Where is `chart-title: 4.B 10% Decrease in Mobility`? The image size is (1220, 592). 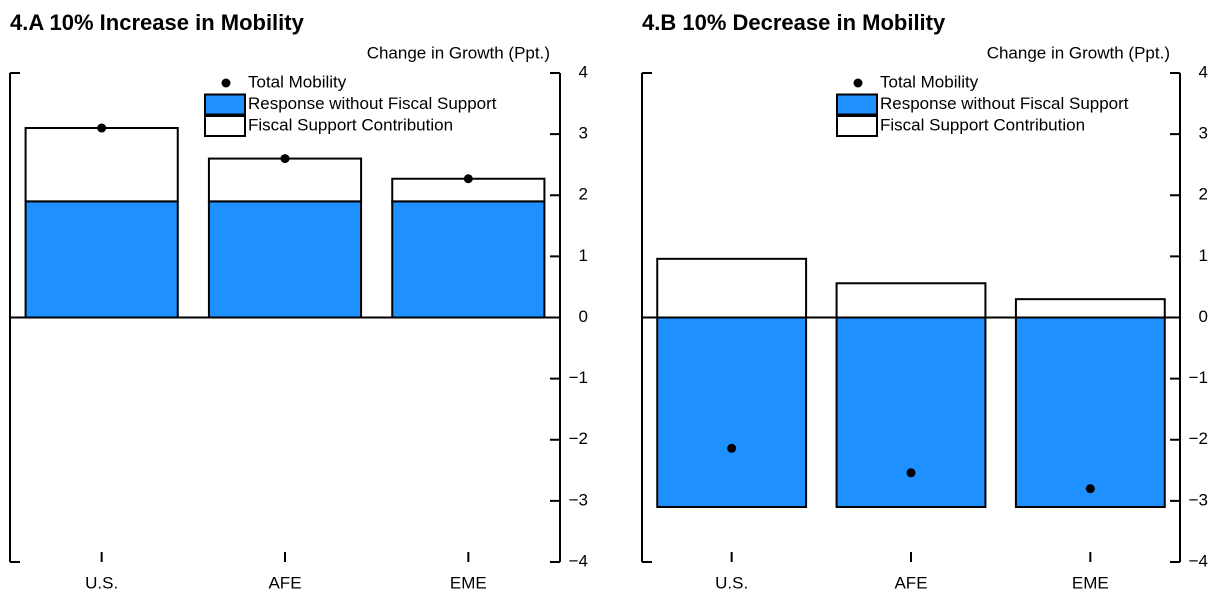
chart-title: 4.B 10% Decrease in Mobility is located at coordinates (794, 22).